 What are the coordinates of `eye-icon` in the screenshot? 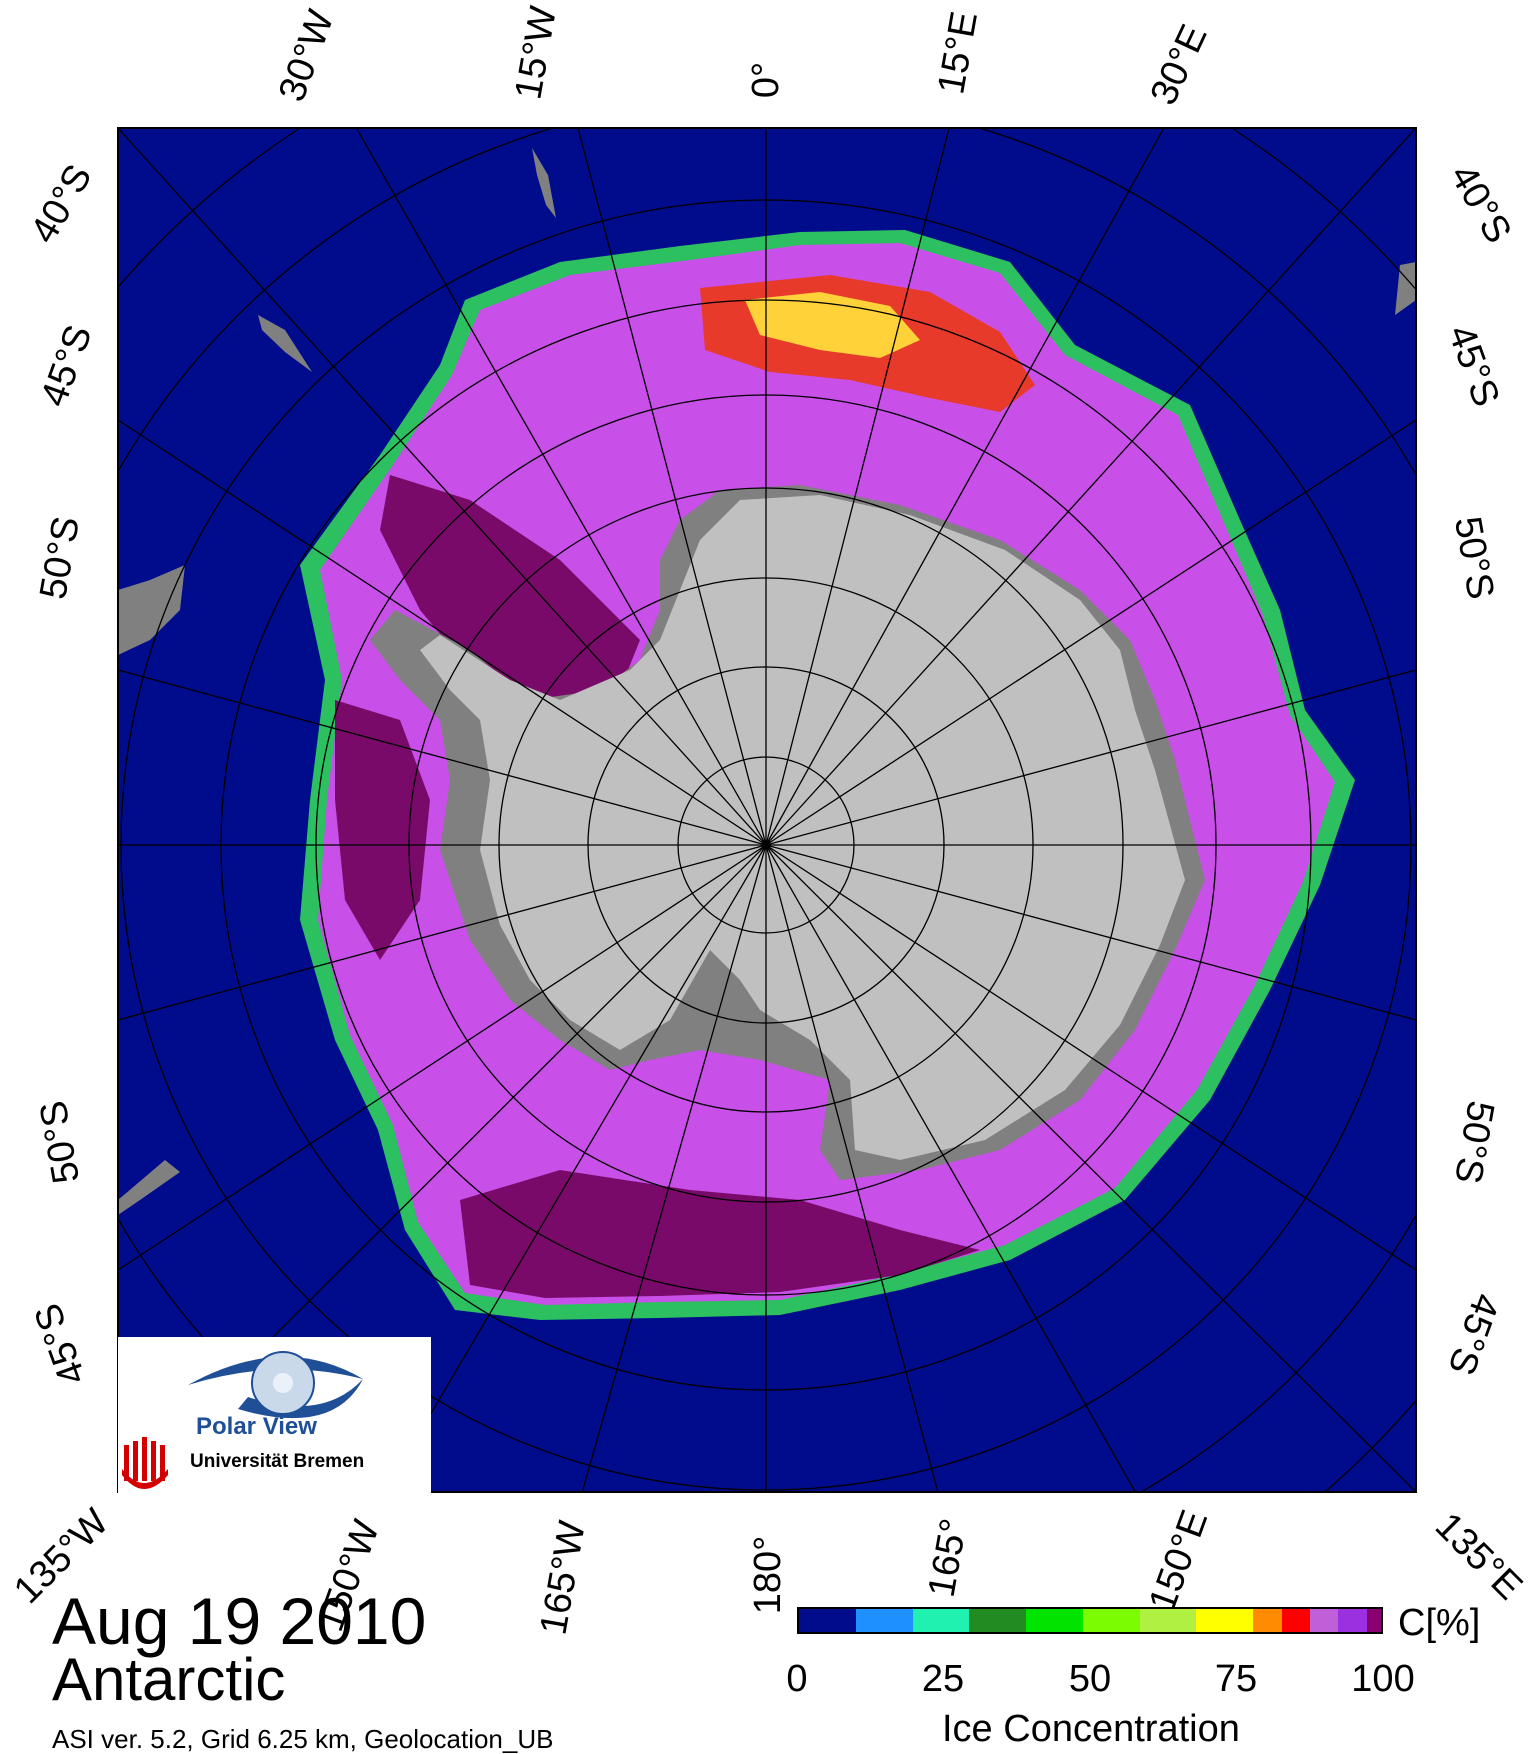 It's located at (242, 1420).